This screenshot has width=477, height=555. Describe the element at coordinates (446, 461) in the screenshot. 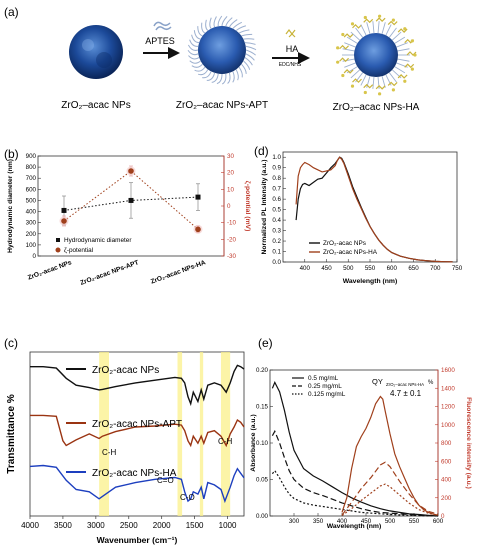

I see `e-y-right-tick-label: 600` at that location.